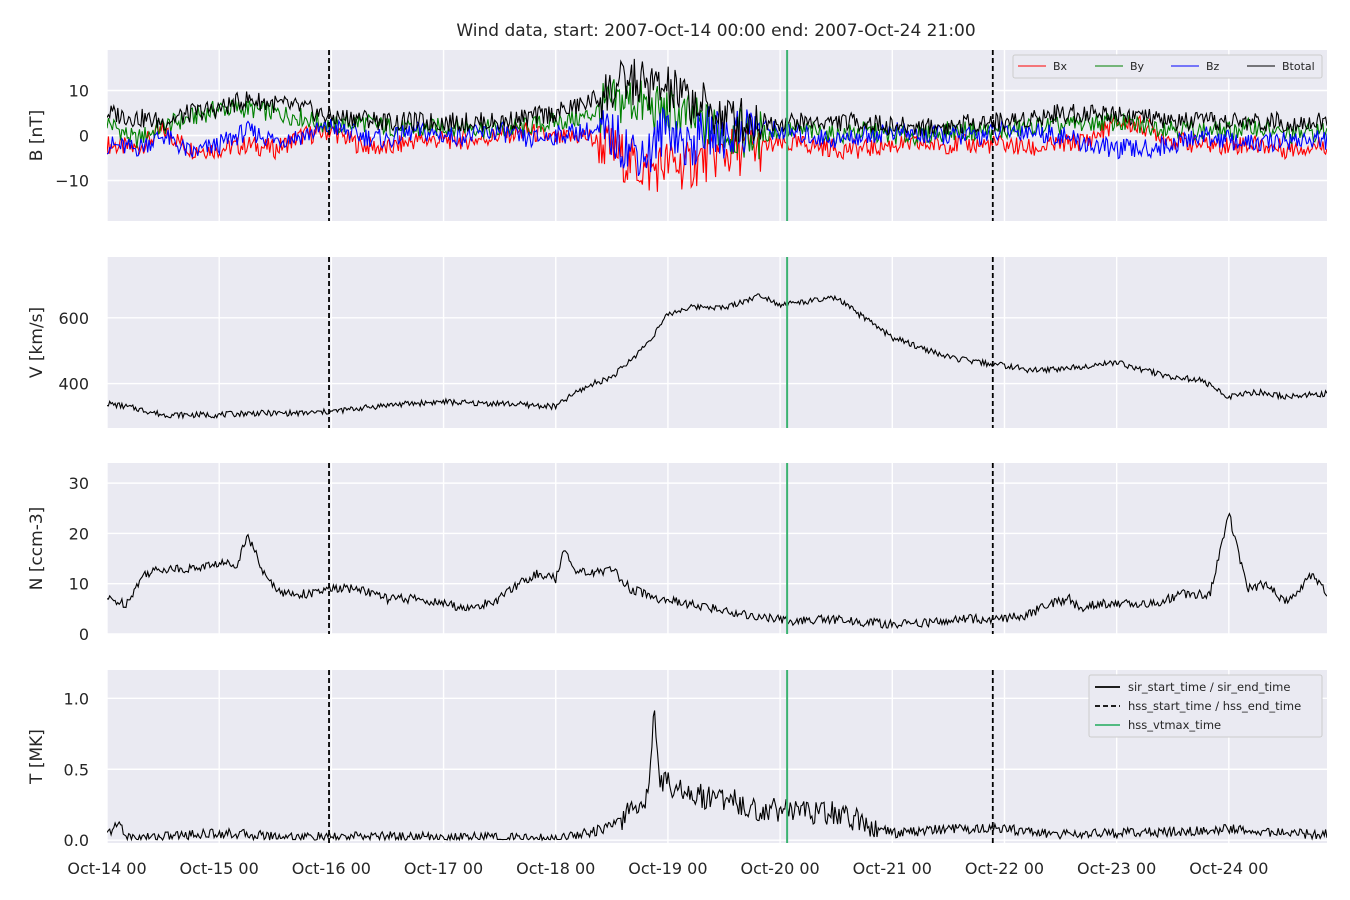  What do you see at coordinates (717, 101) in the screenshot?
I see `series-line-btotal` at bounding box center [717, 101].